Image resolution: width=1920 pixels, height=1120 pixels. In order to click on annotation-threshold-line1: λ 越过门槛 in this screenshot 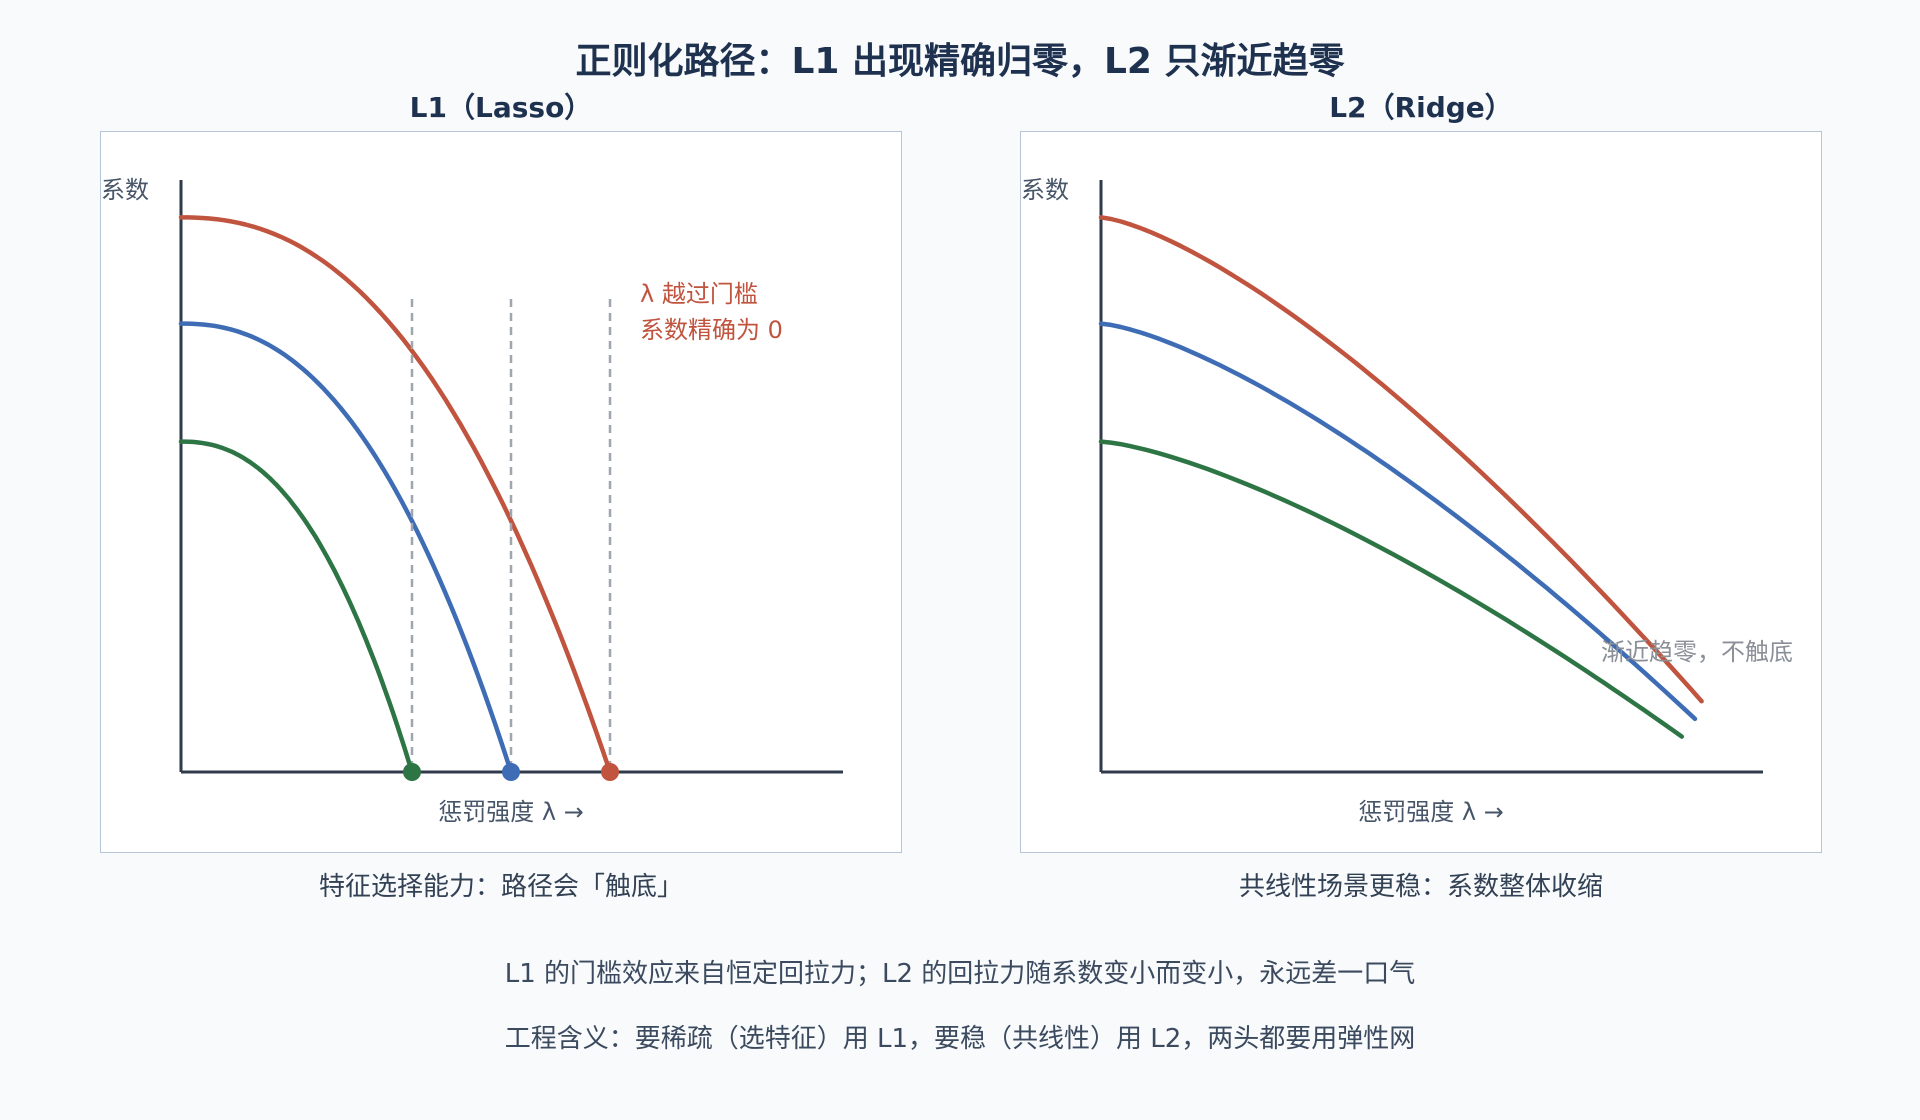, I will do `click(699, 294)`.